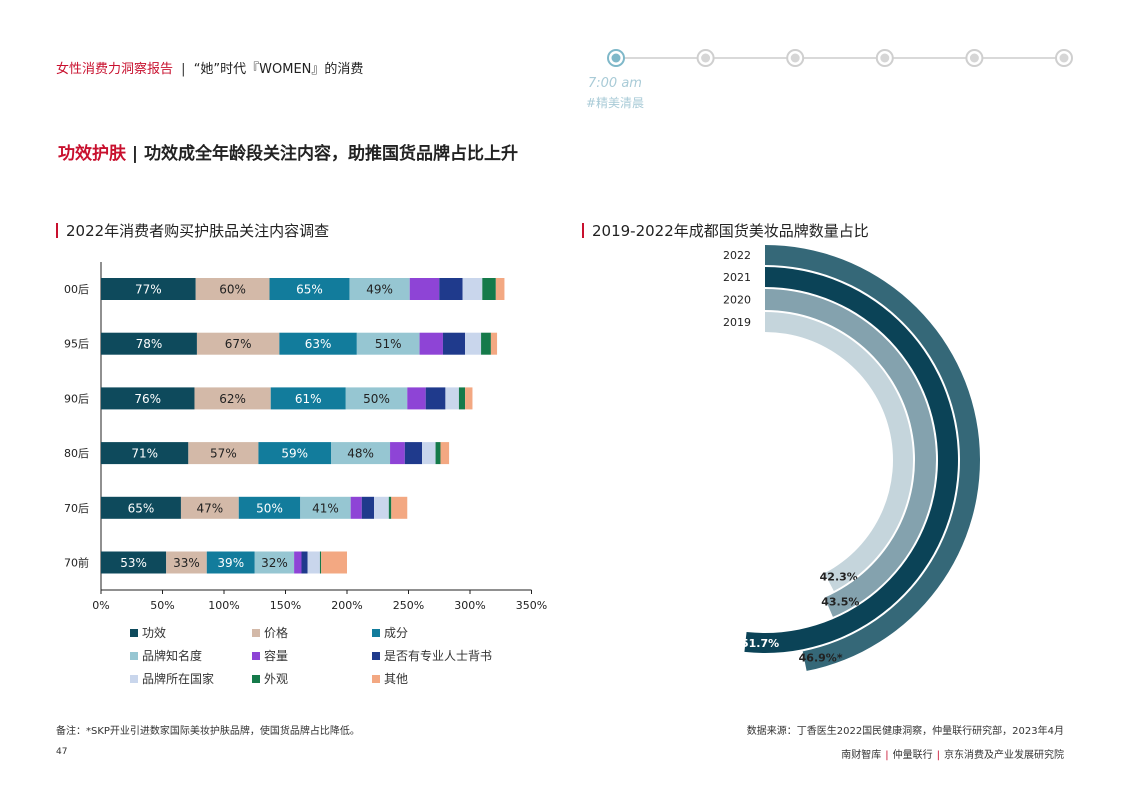 This screenshot has width=1122, height=794. Describe the element at coordinates (905, 731) in the screenshot. I see `data-source: 数据来源：丁香医生2022国民健康洞察，仲量联行研究部，2023年4月` at that location.